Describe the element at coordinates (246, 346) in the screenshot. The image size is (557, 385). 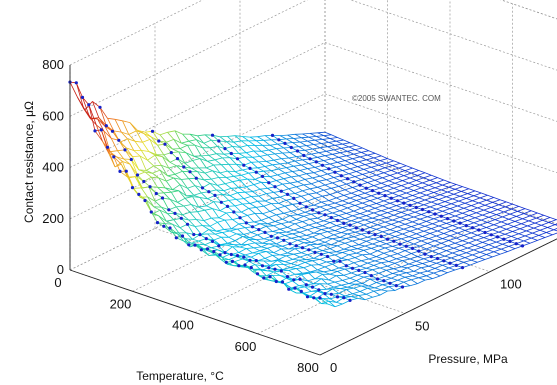
I see `x-tick-label: 600` at that location.